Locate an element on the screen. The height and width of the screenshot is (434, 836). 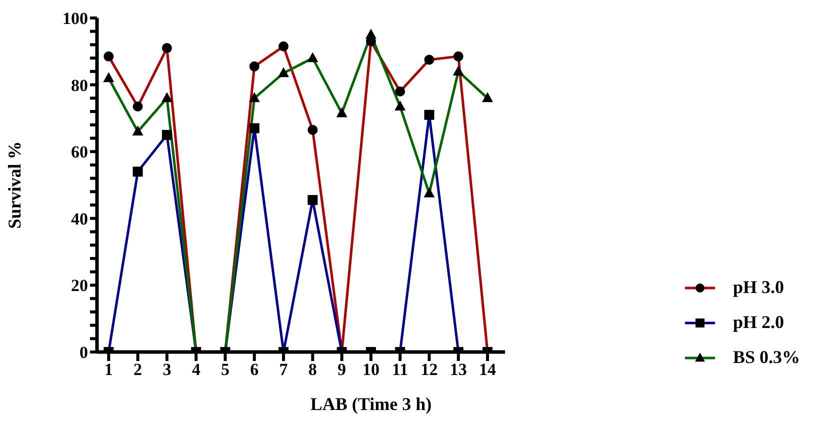
y-tick-label: 100 is located at coordinates (75, 18).